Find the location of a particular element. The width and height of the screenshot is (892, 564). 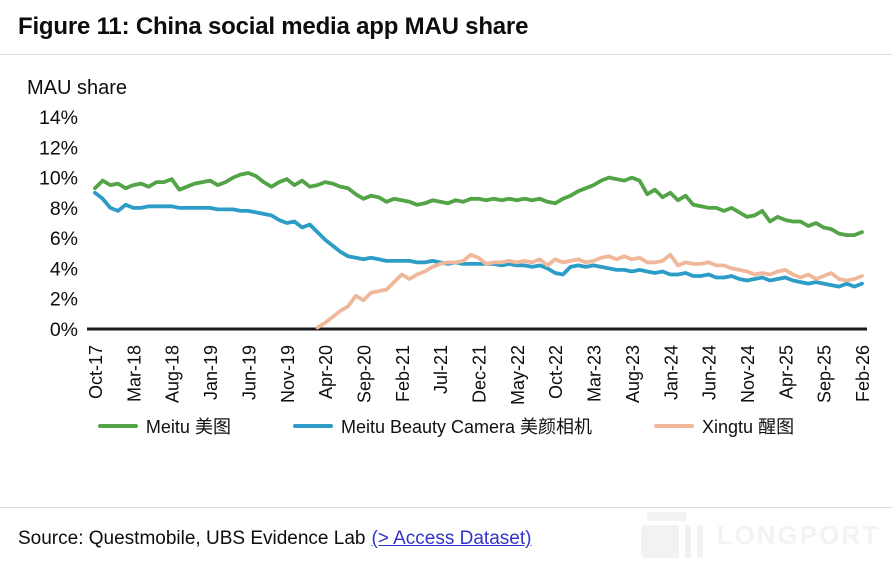

x-tick-label: Oct-22 is located at coordinates (556, 372).